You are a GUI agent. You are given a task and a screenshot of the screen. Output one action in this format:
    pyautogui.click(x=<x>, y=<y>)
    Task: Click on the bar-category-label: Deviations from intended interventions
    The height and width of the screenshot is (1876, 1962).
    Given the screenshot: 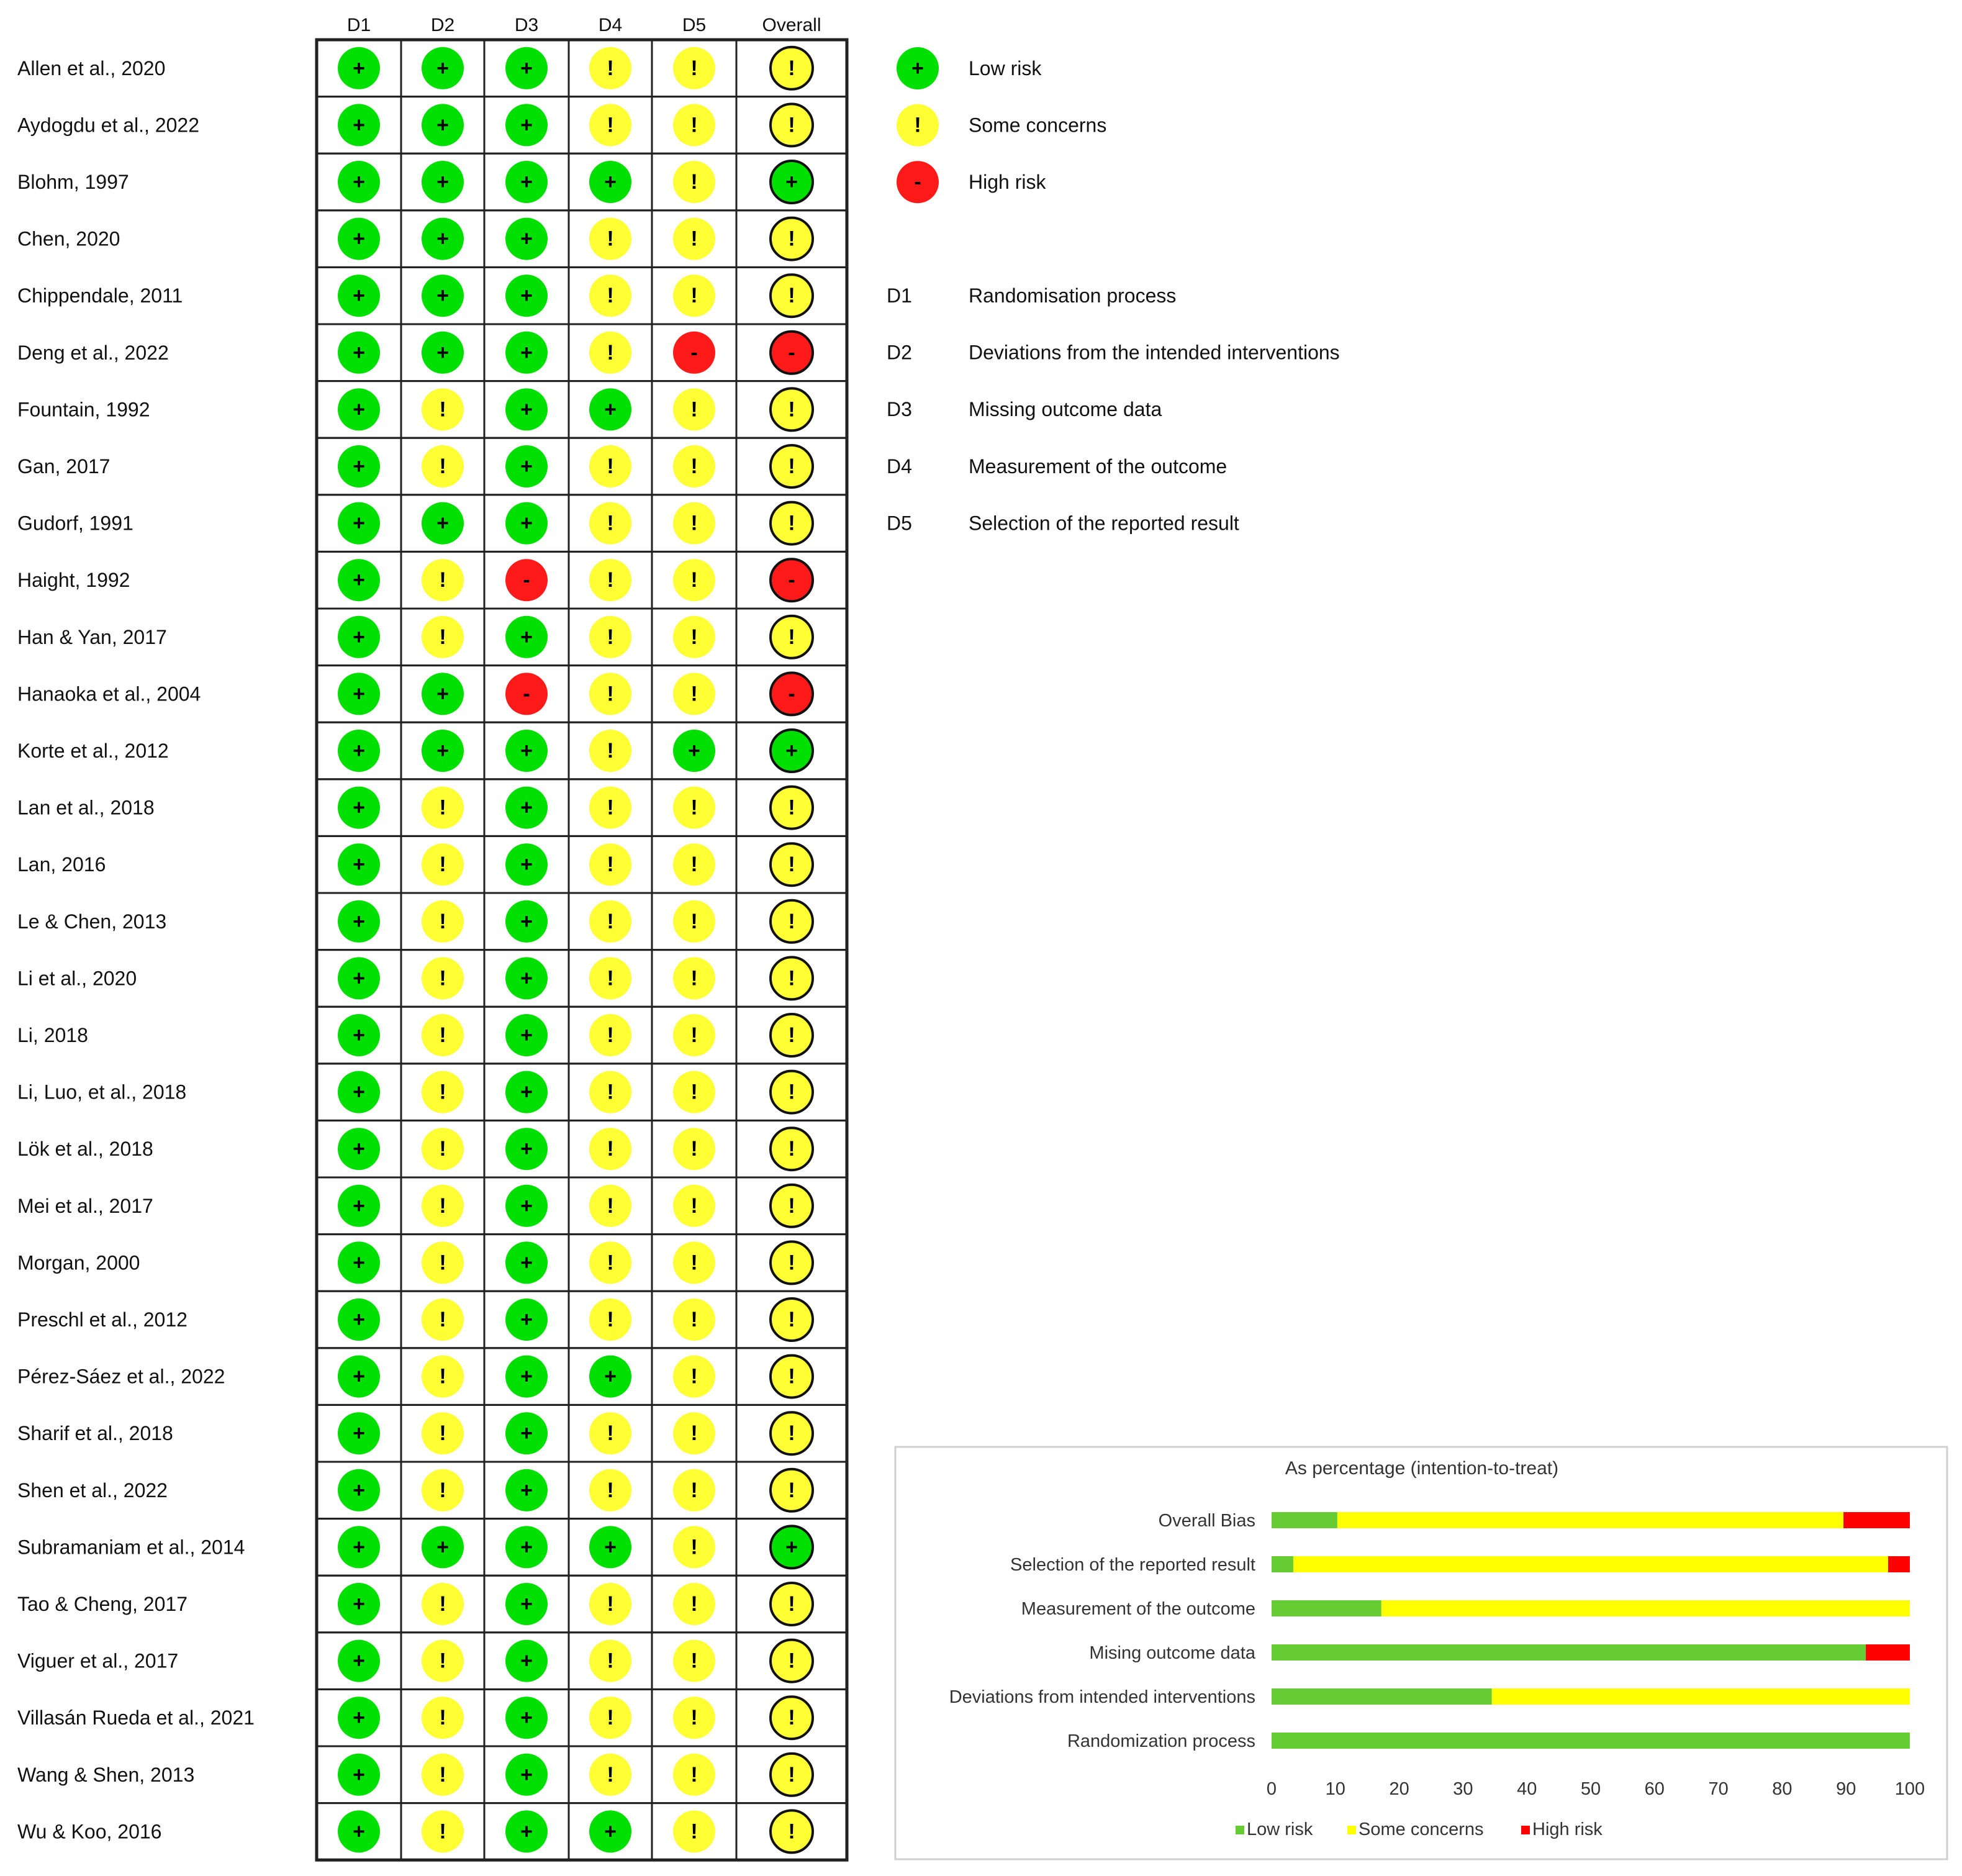 What is the action you would take?
    pyautogui.click(x=1102, y=1697)
    